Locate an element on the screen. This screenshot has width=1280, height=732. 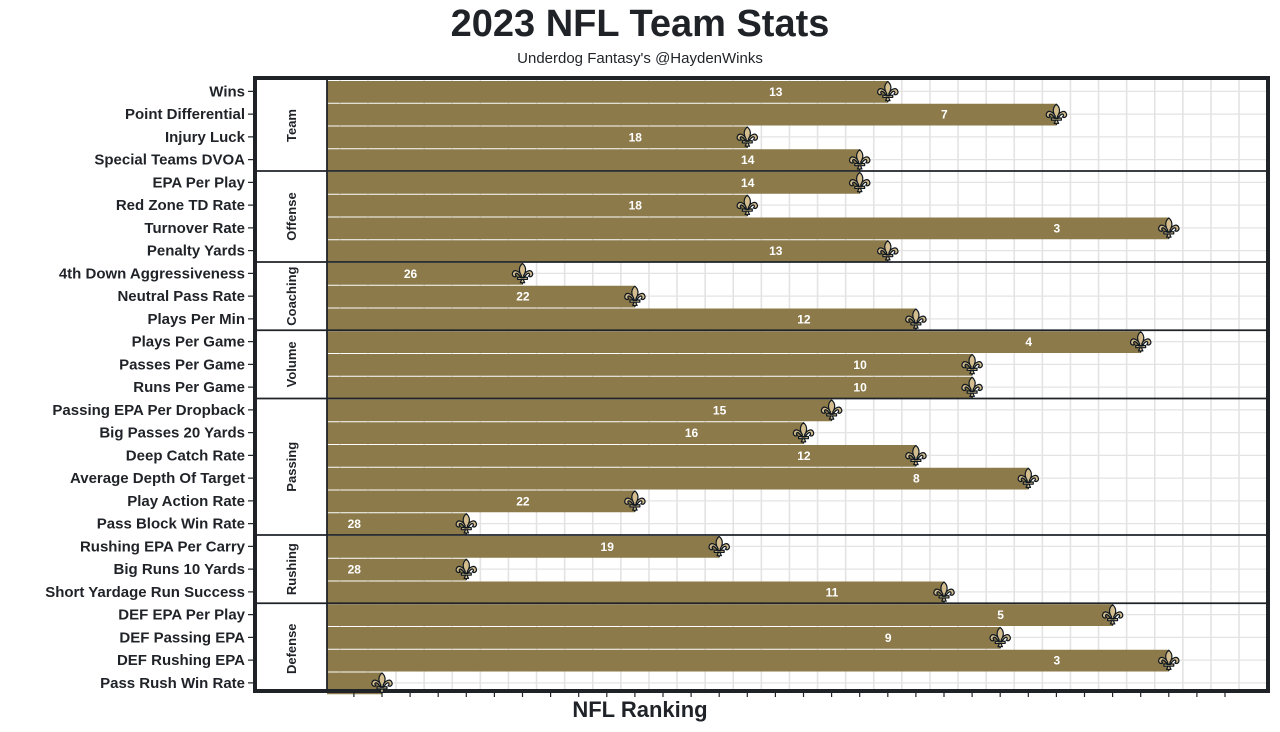
bar-value-label: 10 is located at coordinates (860, 365).